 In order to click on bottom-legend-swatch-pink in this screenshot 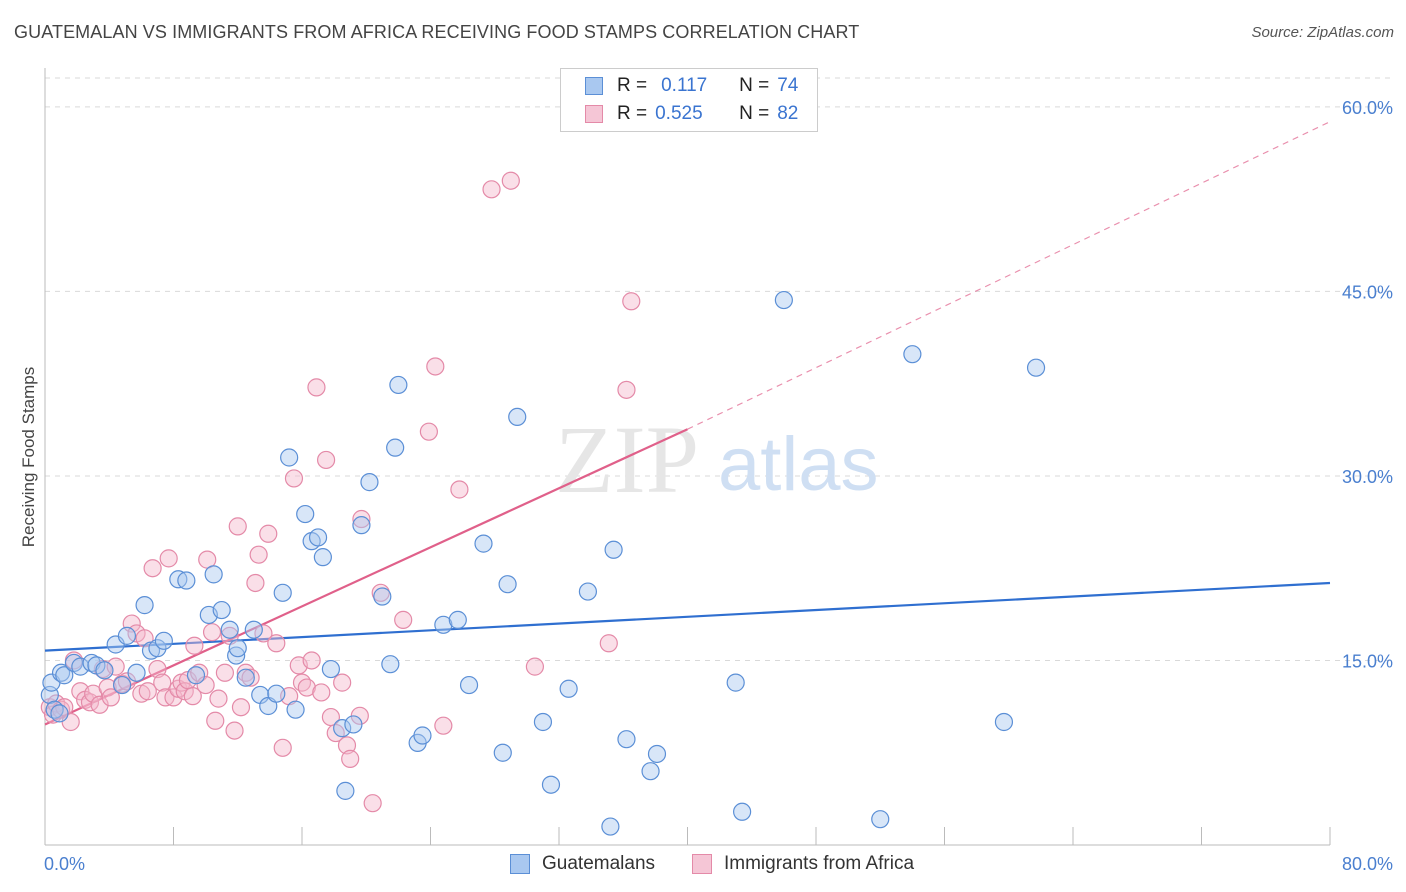, I will do `click(702, 864)`.